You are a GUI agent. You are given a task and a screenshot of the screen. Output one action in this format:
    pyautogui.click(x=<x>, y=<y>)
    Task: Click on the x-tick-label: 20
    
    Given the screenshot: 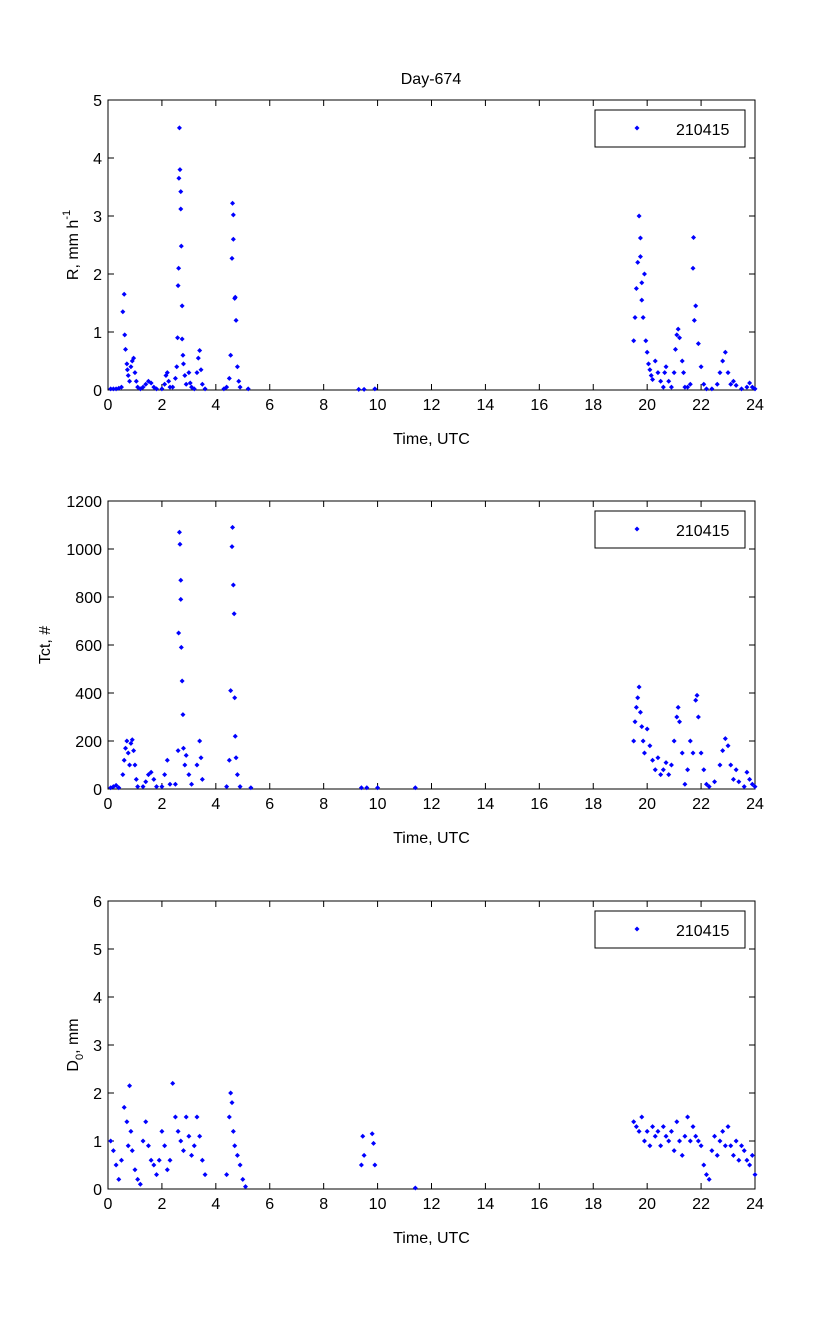 What is the action you would take?
    pyautogui.click(x=647, y=405)
    